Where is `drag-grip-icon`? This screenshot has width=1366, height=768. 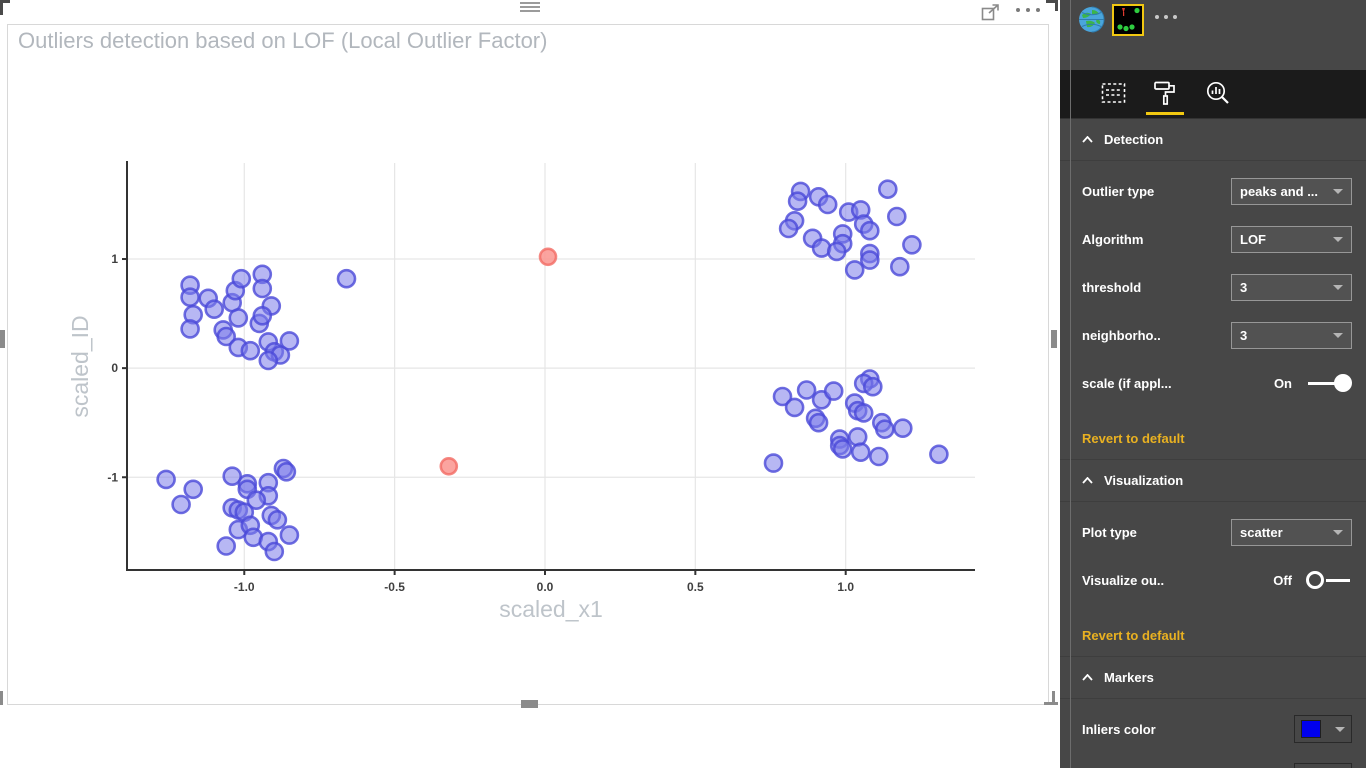 drag-grip-icon is located at coordinates (530, 8).